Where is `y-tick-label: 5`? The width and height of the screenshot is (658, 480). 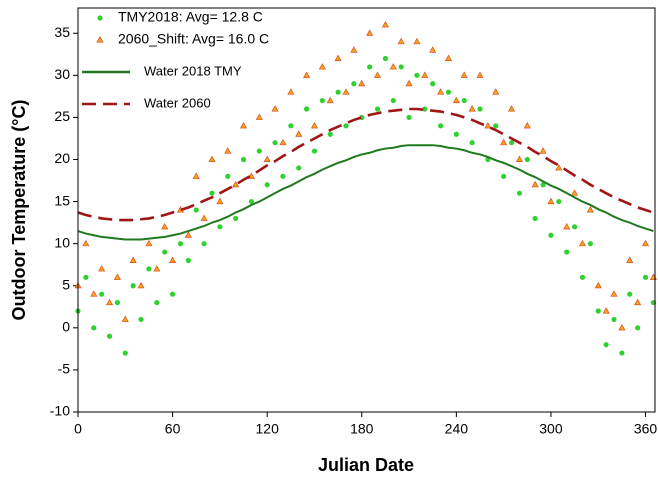 y-tick-label: 5 is located at coordinates (66, 284).